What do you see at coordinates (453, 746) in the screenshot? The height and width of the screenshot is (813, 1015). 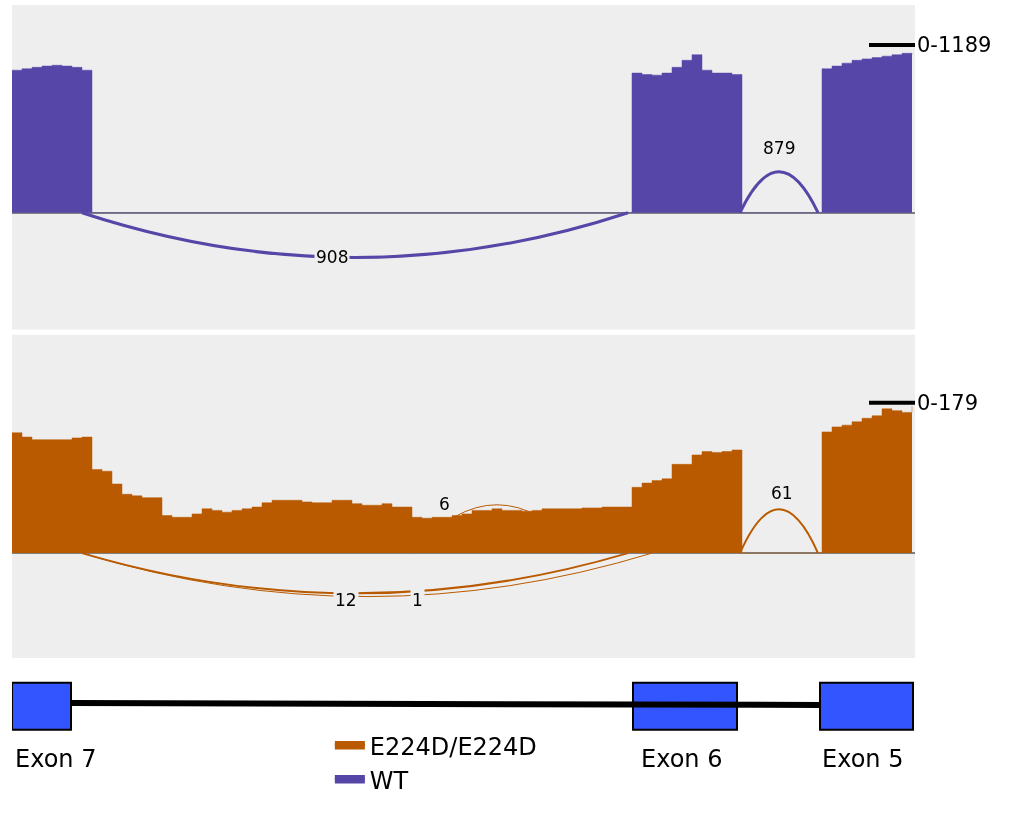 I see `legend-label: E224D/E224D` at bounding box center [453, 746].